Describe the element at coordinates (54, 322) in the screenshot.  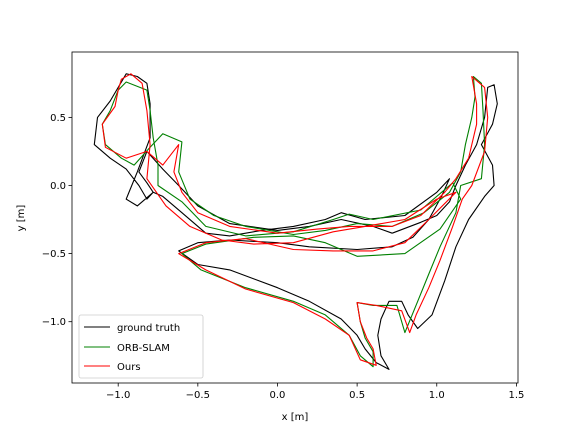
I see `y-tick-label: −1.0` at that location.